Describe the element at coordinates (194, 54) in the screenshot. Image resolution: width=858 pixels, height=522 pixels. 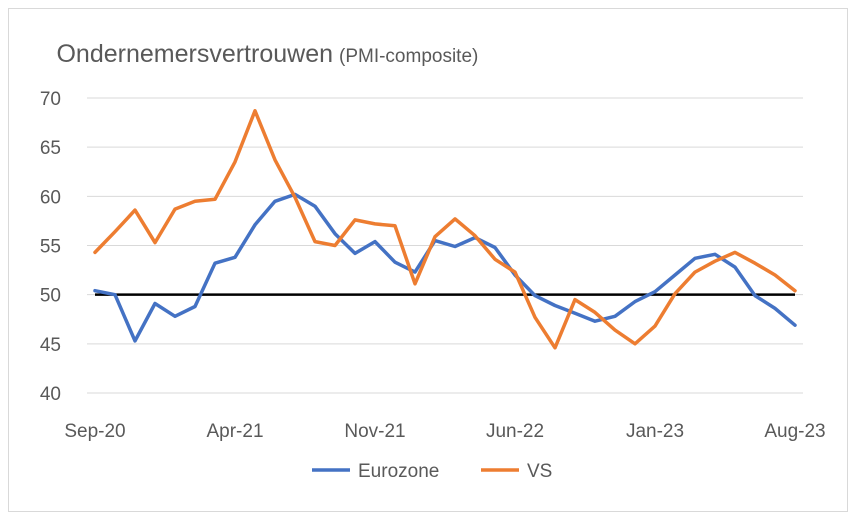
I see `chart-title: Ondernemersvertrouwen` at that location.